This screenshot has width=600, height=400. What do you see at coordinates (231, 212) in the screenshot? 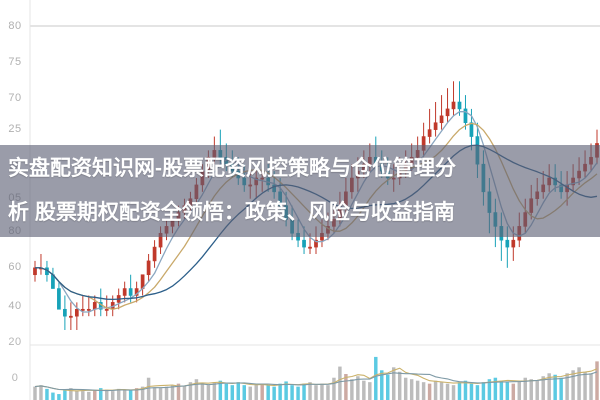
I see `overlay-headline-line-2: 析 股票期权配资全领悟：政策、风险与收益指南` at bounding box center [231, 212].